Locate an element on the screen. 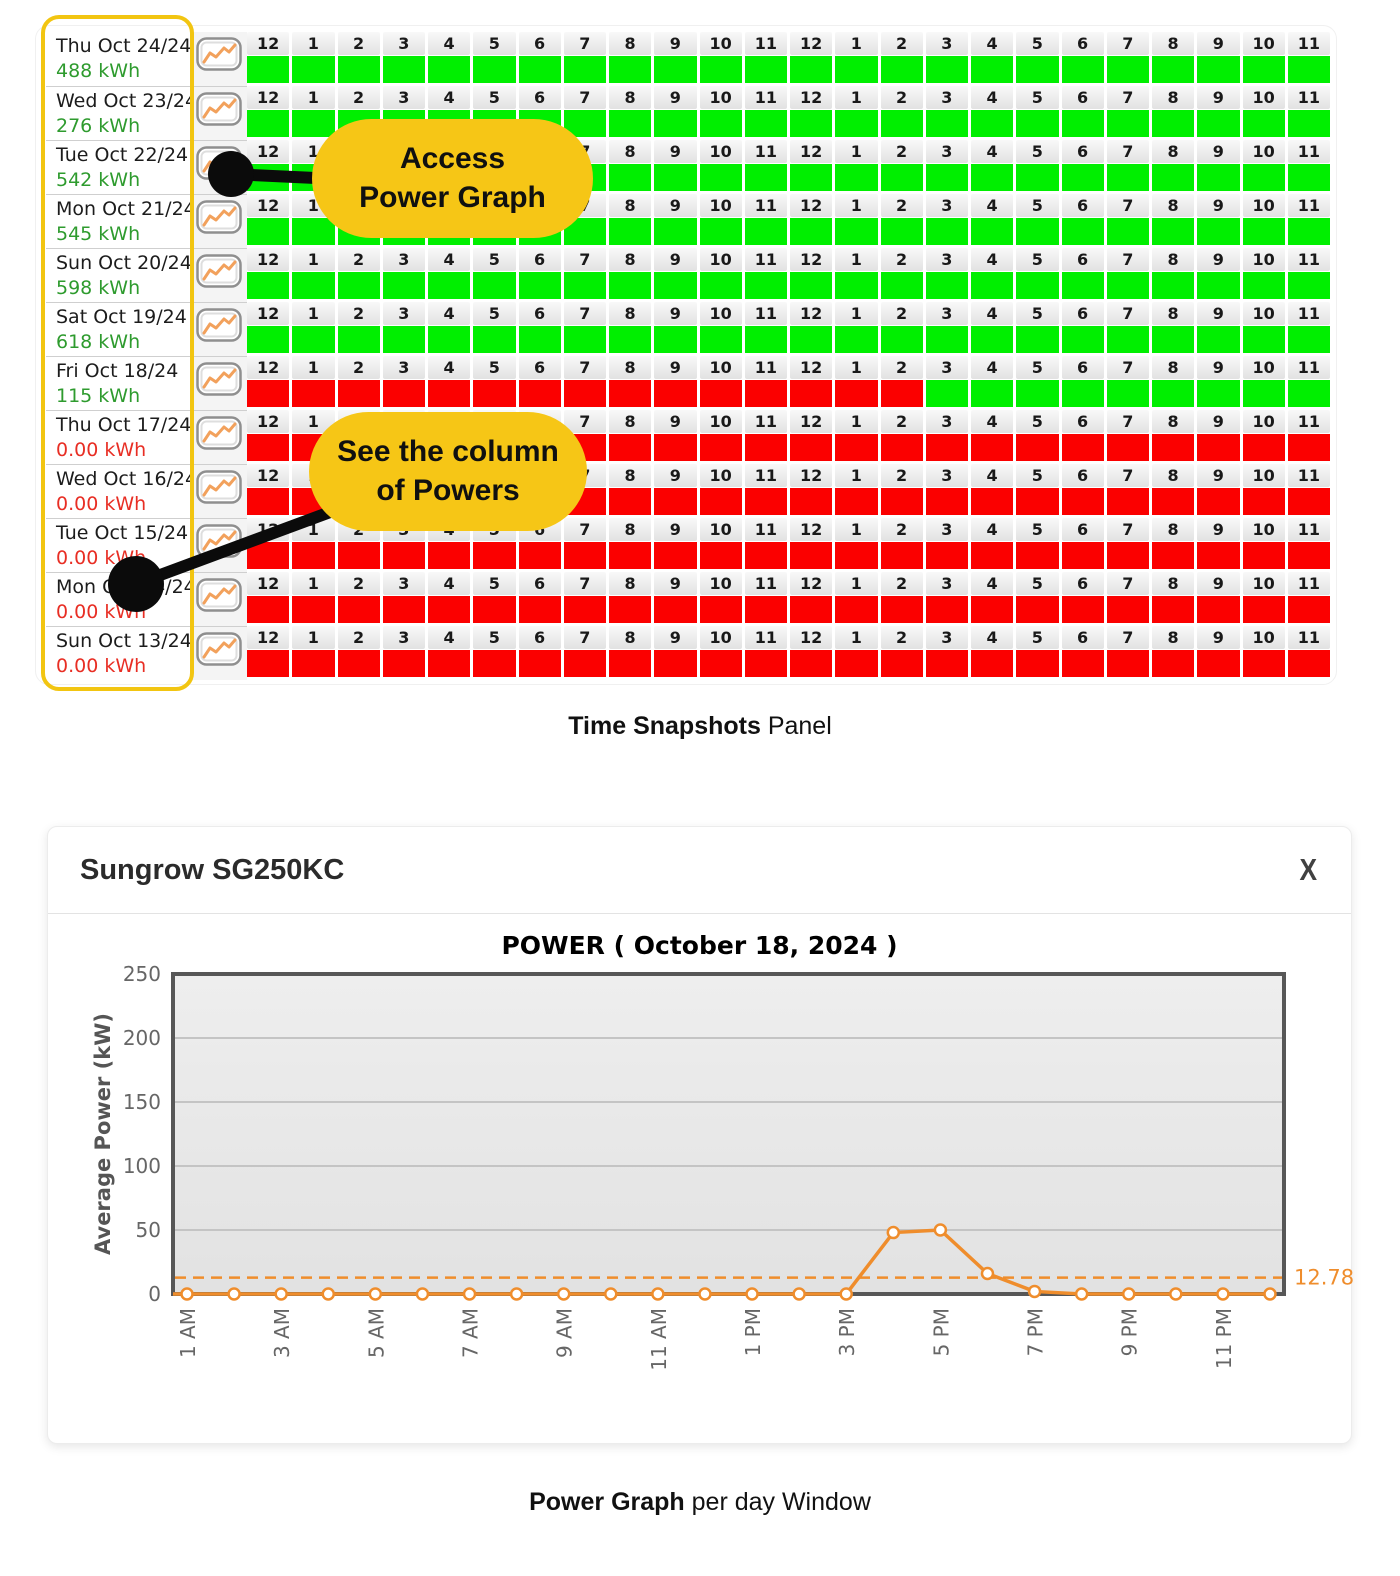  close-button: X is located at coordinates (1308, 869).